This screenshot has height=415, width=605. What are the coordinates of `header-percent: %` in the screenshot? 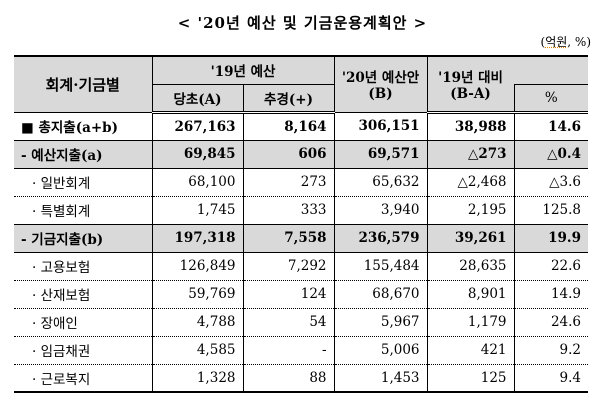 It's located at (551, 98).